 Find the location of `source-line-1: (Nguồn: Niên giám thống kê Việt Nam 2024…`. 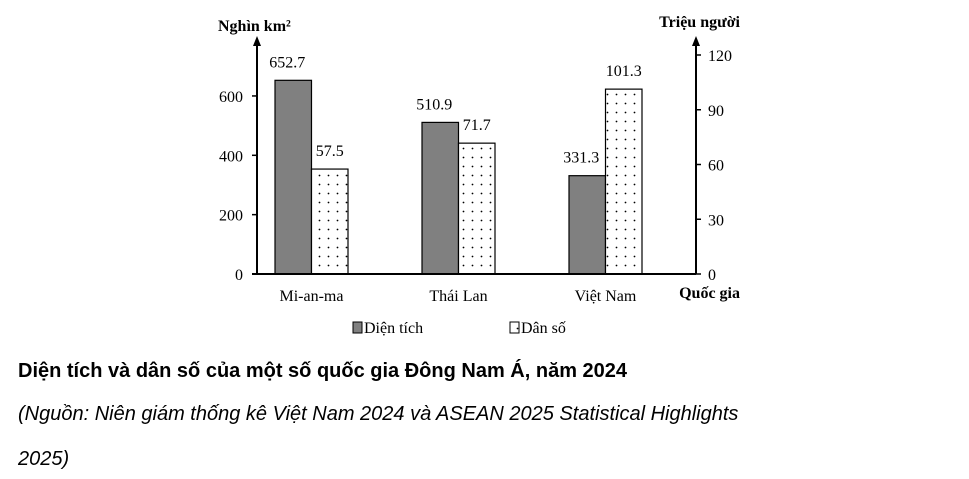

source-line-1: (Nguồn: Niên giám thống kê Việt Nam 2024… is located at coordinates (378, 414).